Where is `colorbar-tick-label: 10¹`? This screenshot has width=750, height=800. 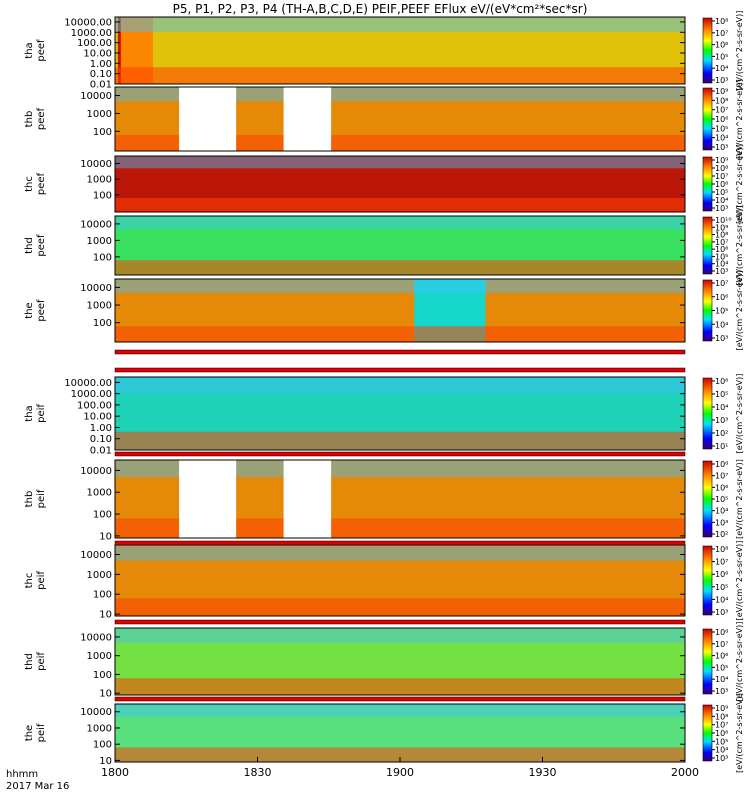
colorbar-tick-label: 10¹ is located at coordinates (721, 446).